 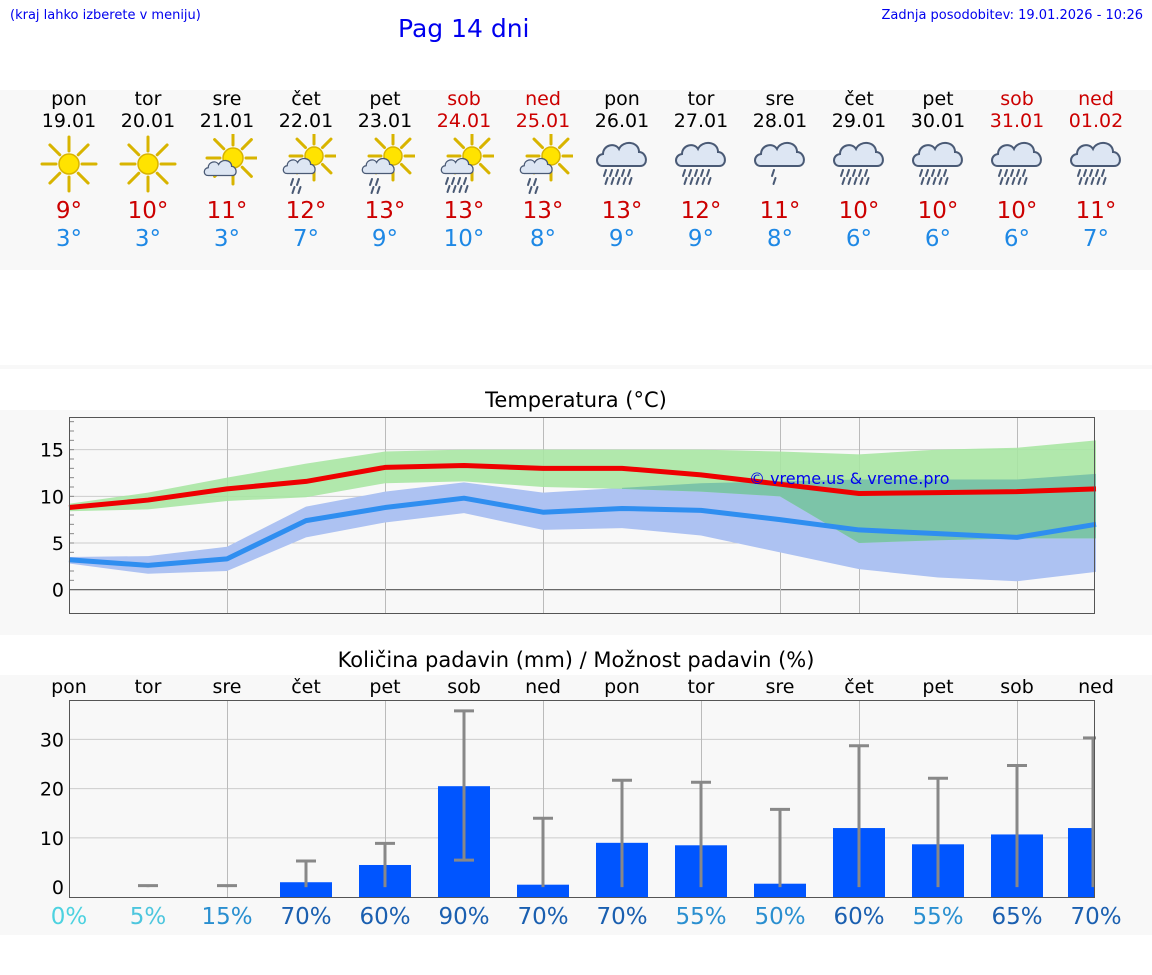 I want to click on precip-probability: 5%, so click(x=148, y=917).